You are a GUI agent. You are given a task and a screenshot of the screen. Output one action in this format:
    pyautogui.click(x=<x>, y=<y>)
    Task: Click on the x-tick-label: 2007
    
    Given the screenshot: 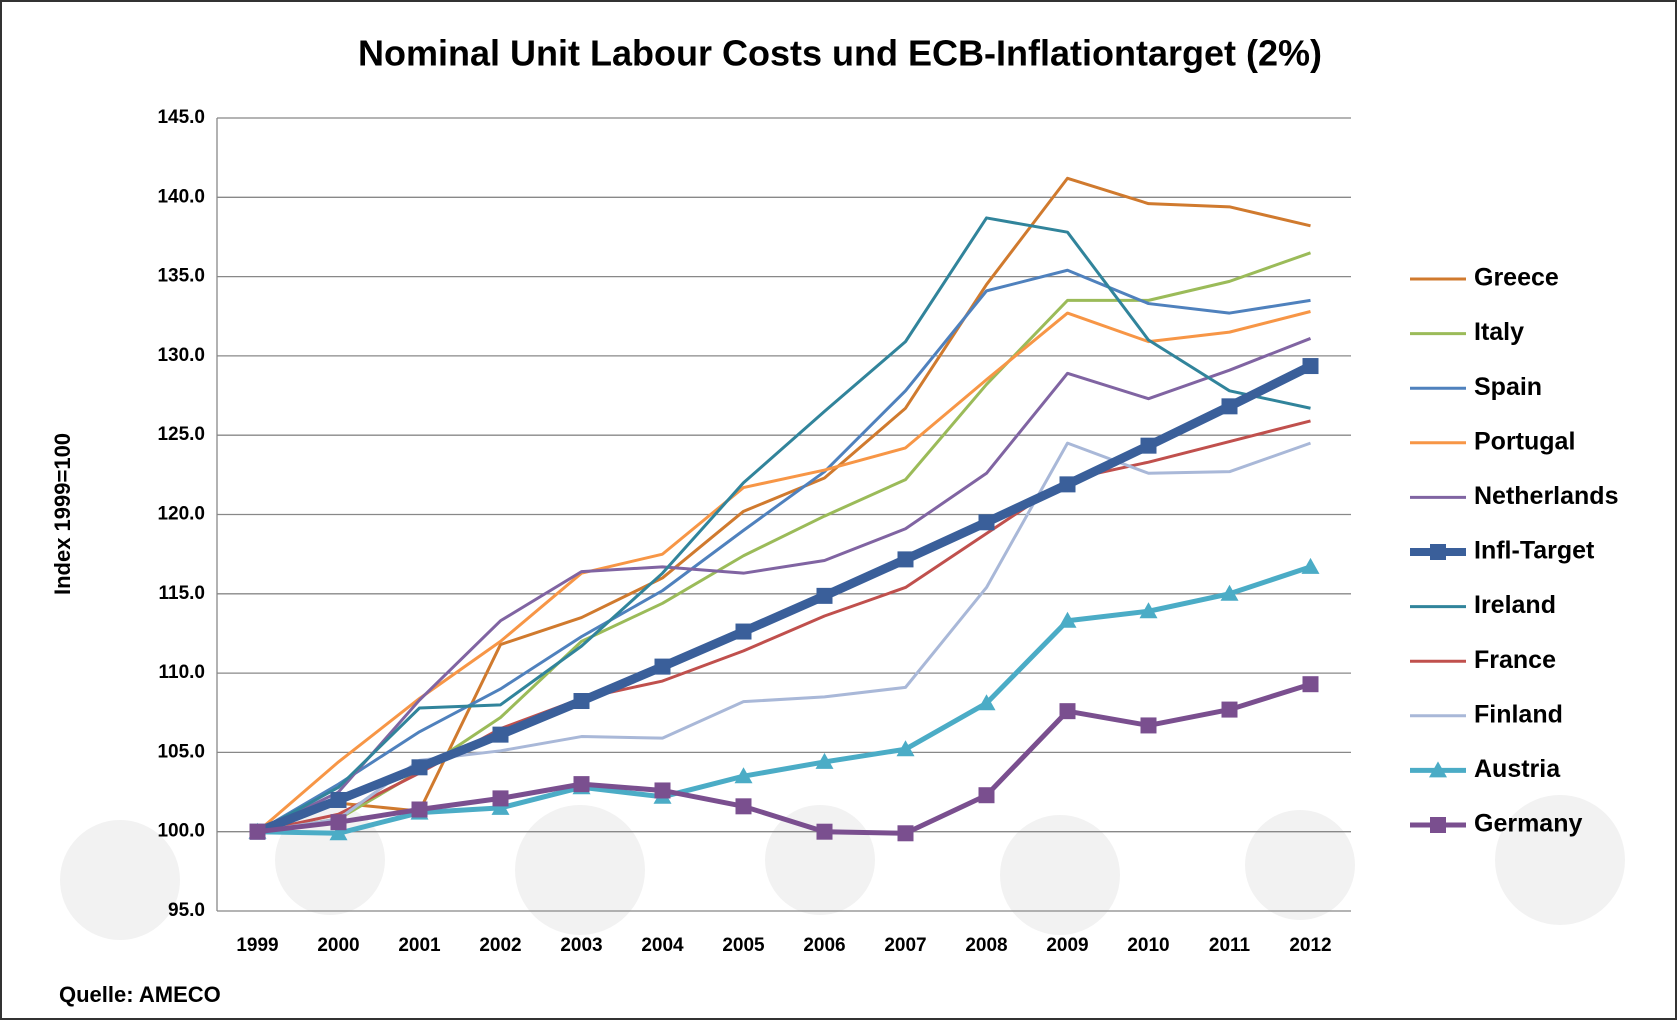 What is the action you would take?
    pyautogui.click(x=905, y=945)
    